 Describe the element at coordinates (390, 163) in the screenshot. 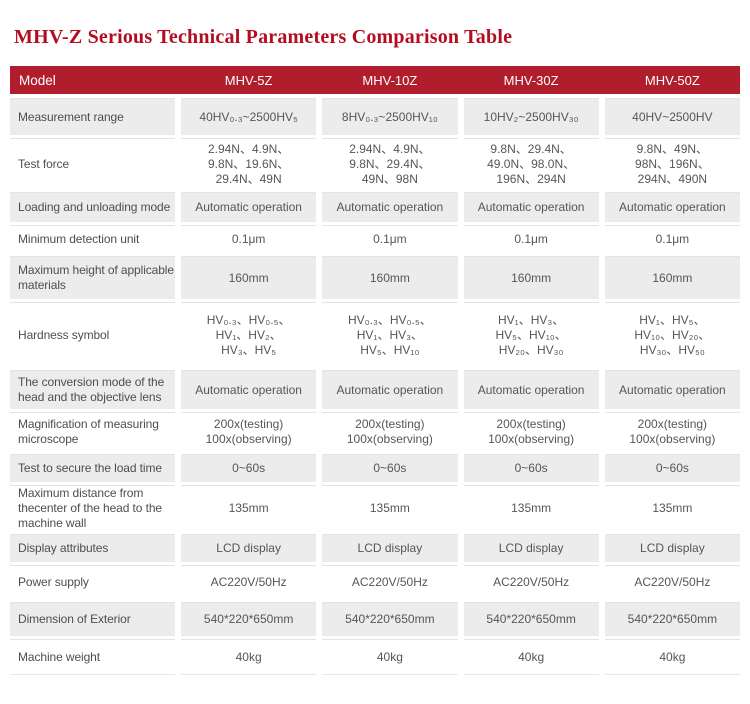

I see `cell-mhv-10z: 2.94N、4.9N、 9.8N、29.4N、 49N、98N` at that location.